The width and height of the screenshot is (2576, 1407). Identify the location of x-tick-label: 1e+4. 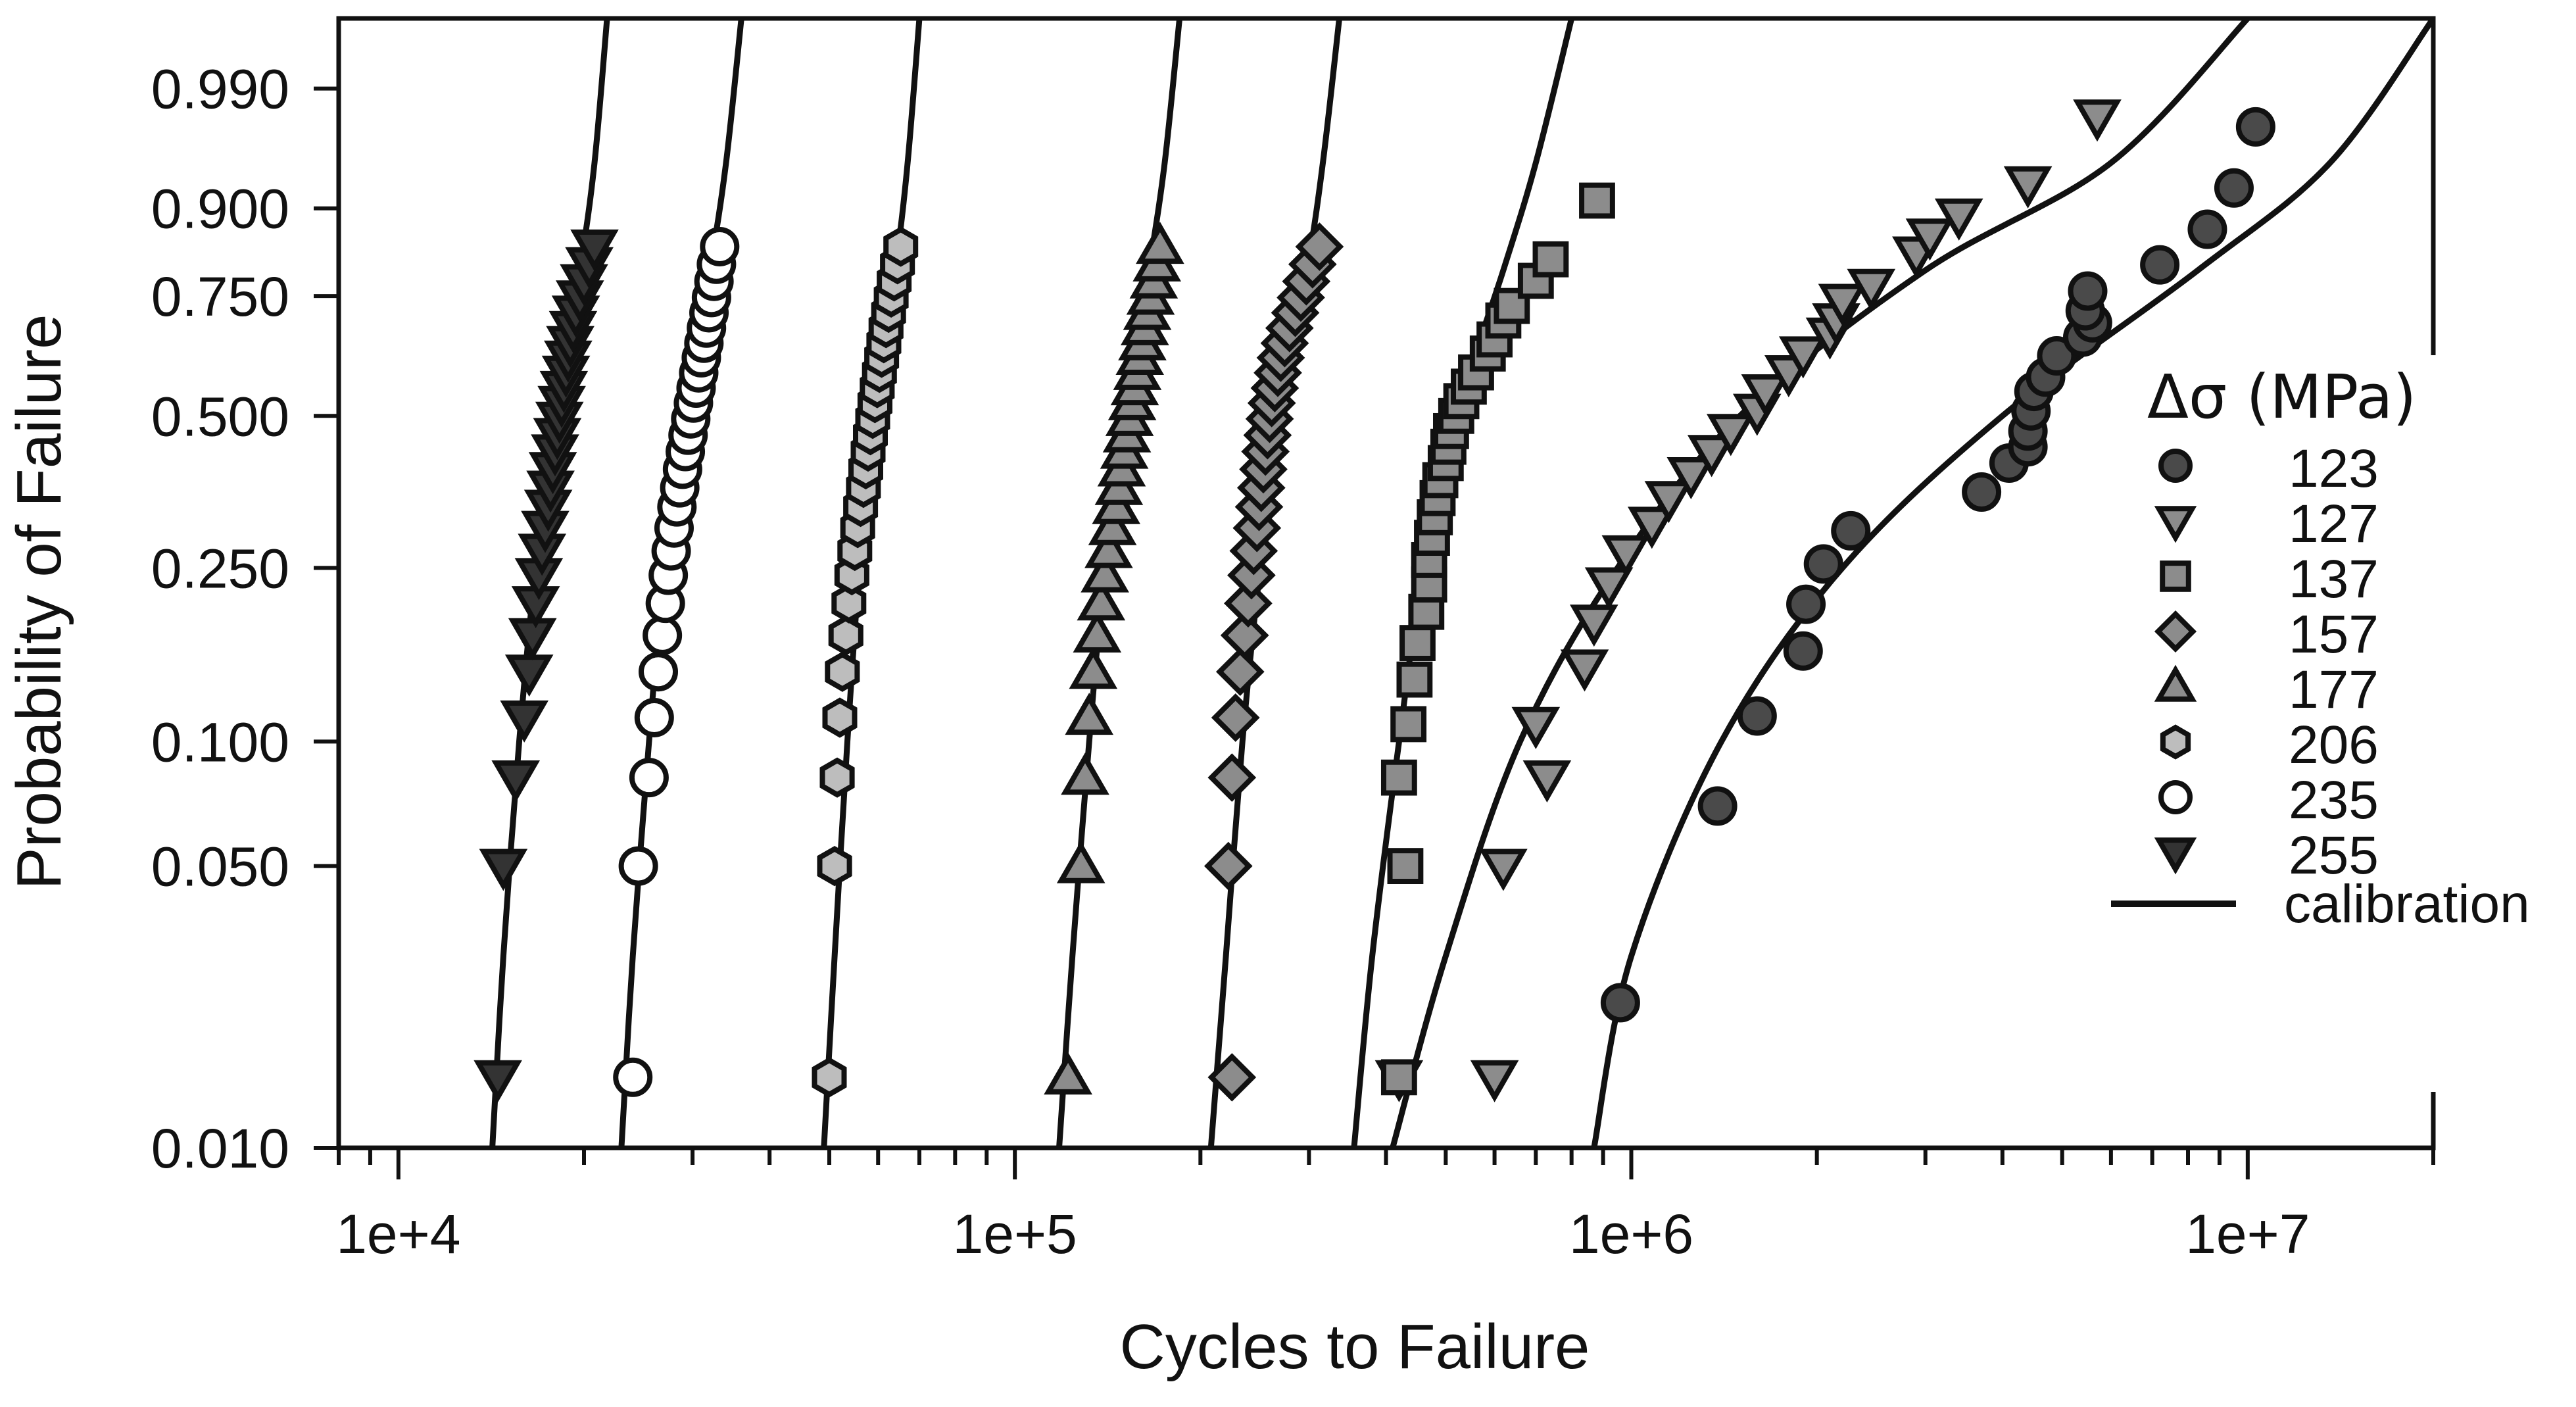
(398, 1234).